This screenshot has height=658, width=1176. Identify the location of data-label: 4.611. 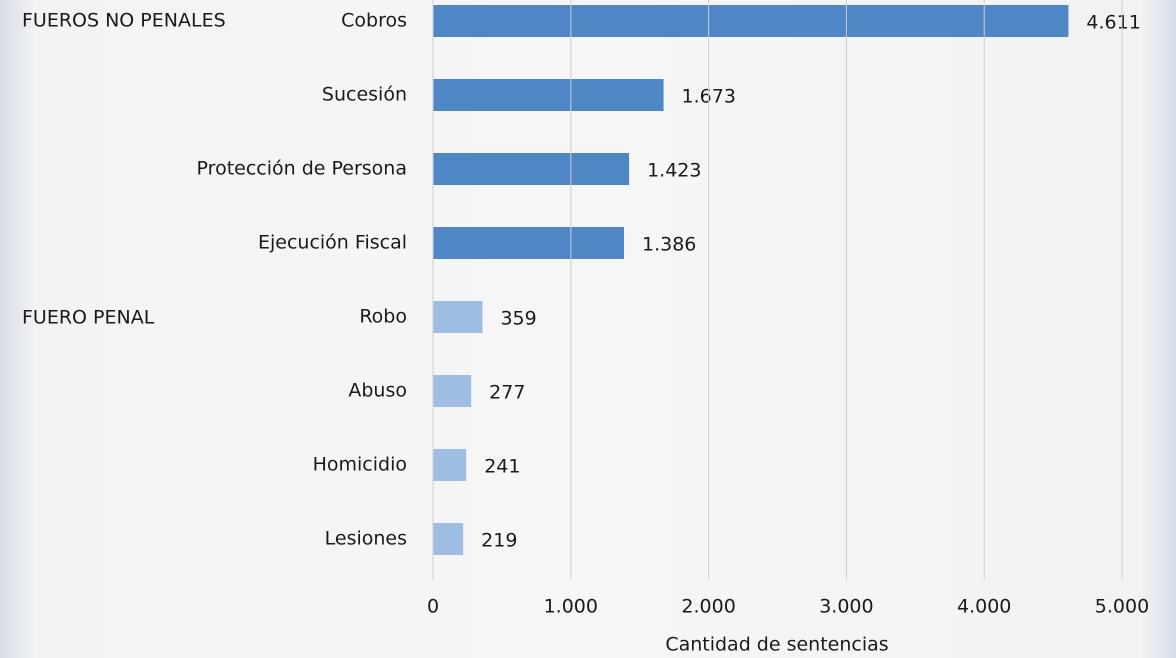
(1113, 23).